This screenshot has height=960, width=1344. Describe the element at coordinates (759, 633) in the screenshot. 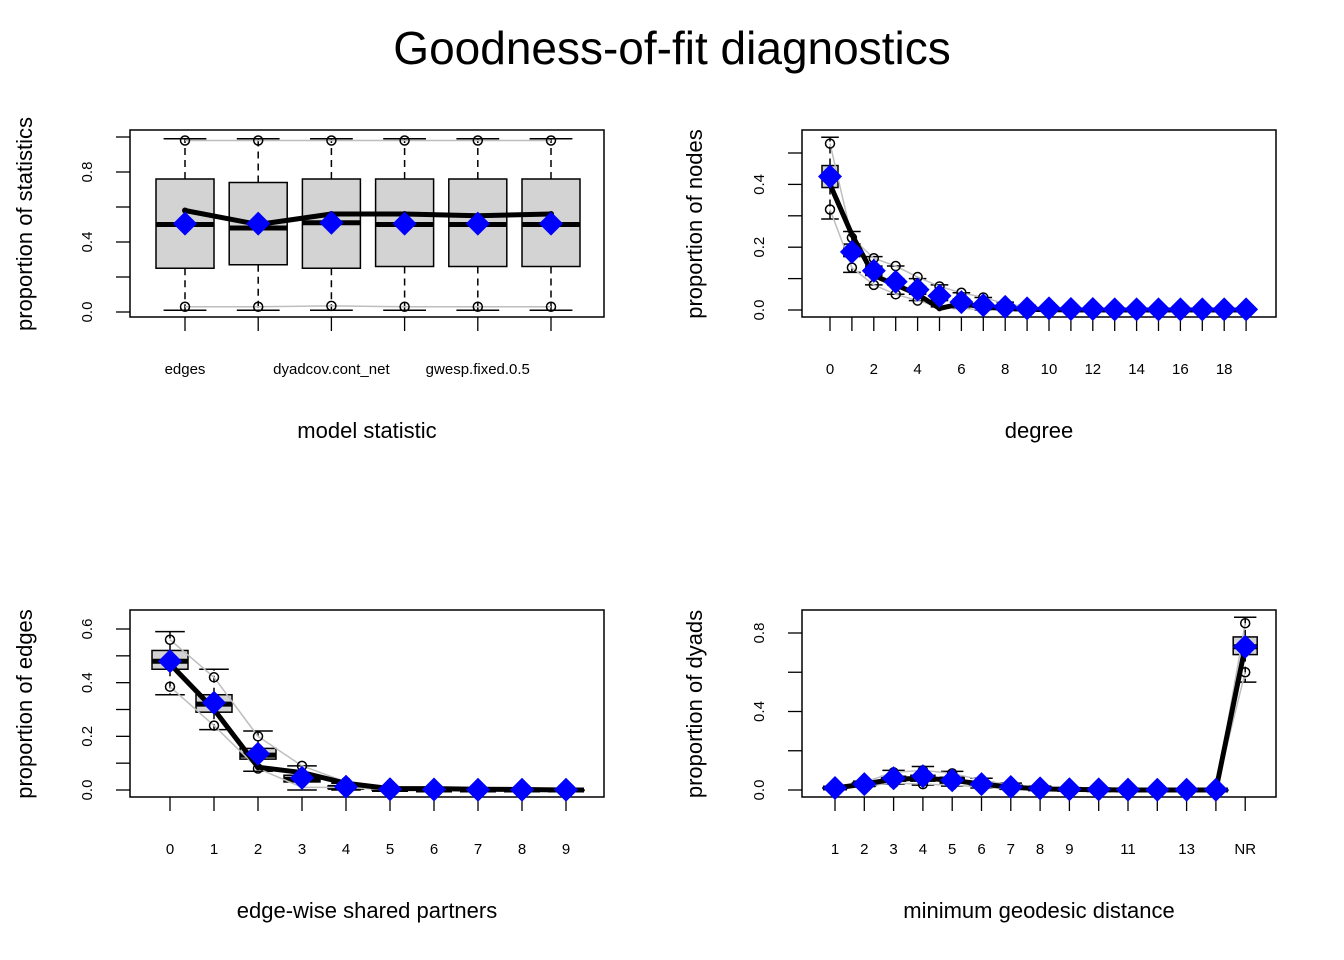

I see `y-tick-label: 0.8` at that location.